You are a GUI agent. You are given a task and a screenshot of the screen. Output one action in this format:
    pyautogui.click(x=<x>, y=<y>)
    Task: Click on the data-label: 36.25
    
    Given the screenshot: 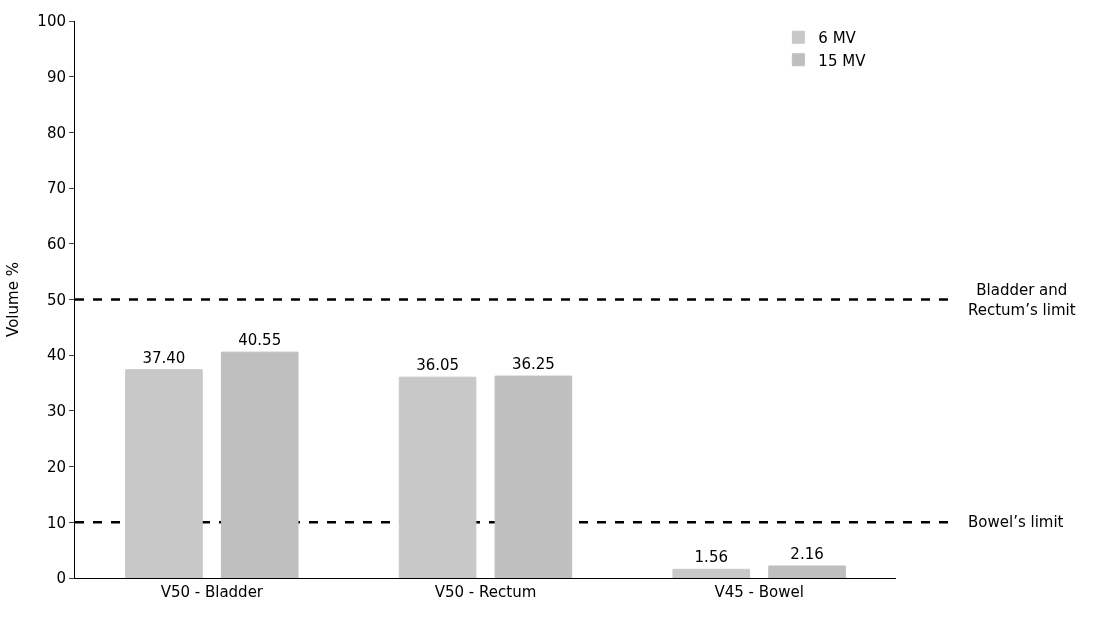 What is the action you would take?
    pyautogui.click(x=533, y=364)
    